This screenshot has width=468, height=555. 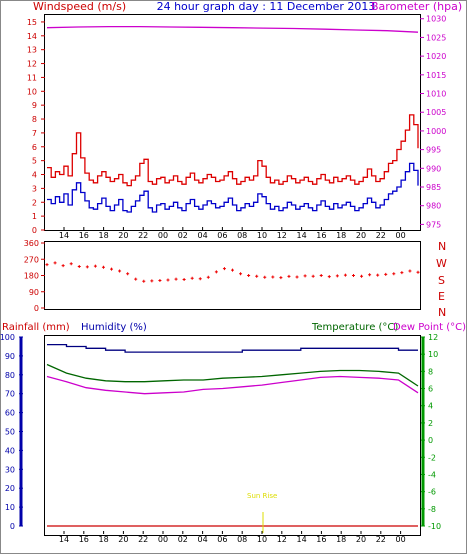 I want to click on direction-tick-label: 0, so click(x=36, y=308).